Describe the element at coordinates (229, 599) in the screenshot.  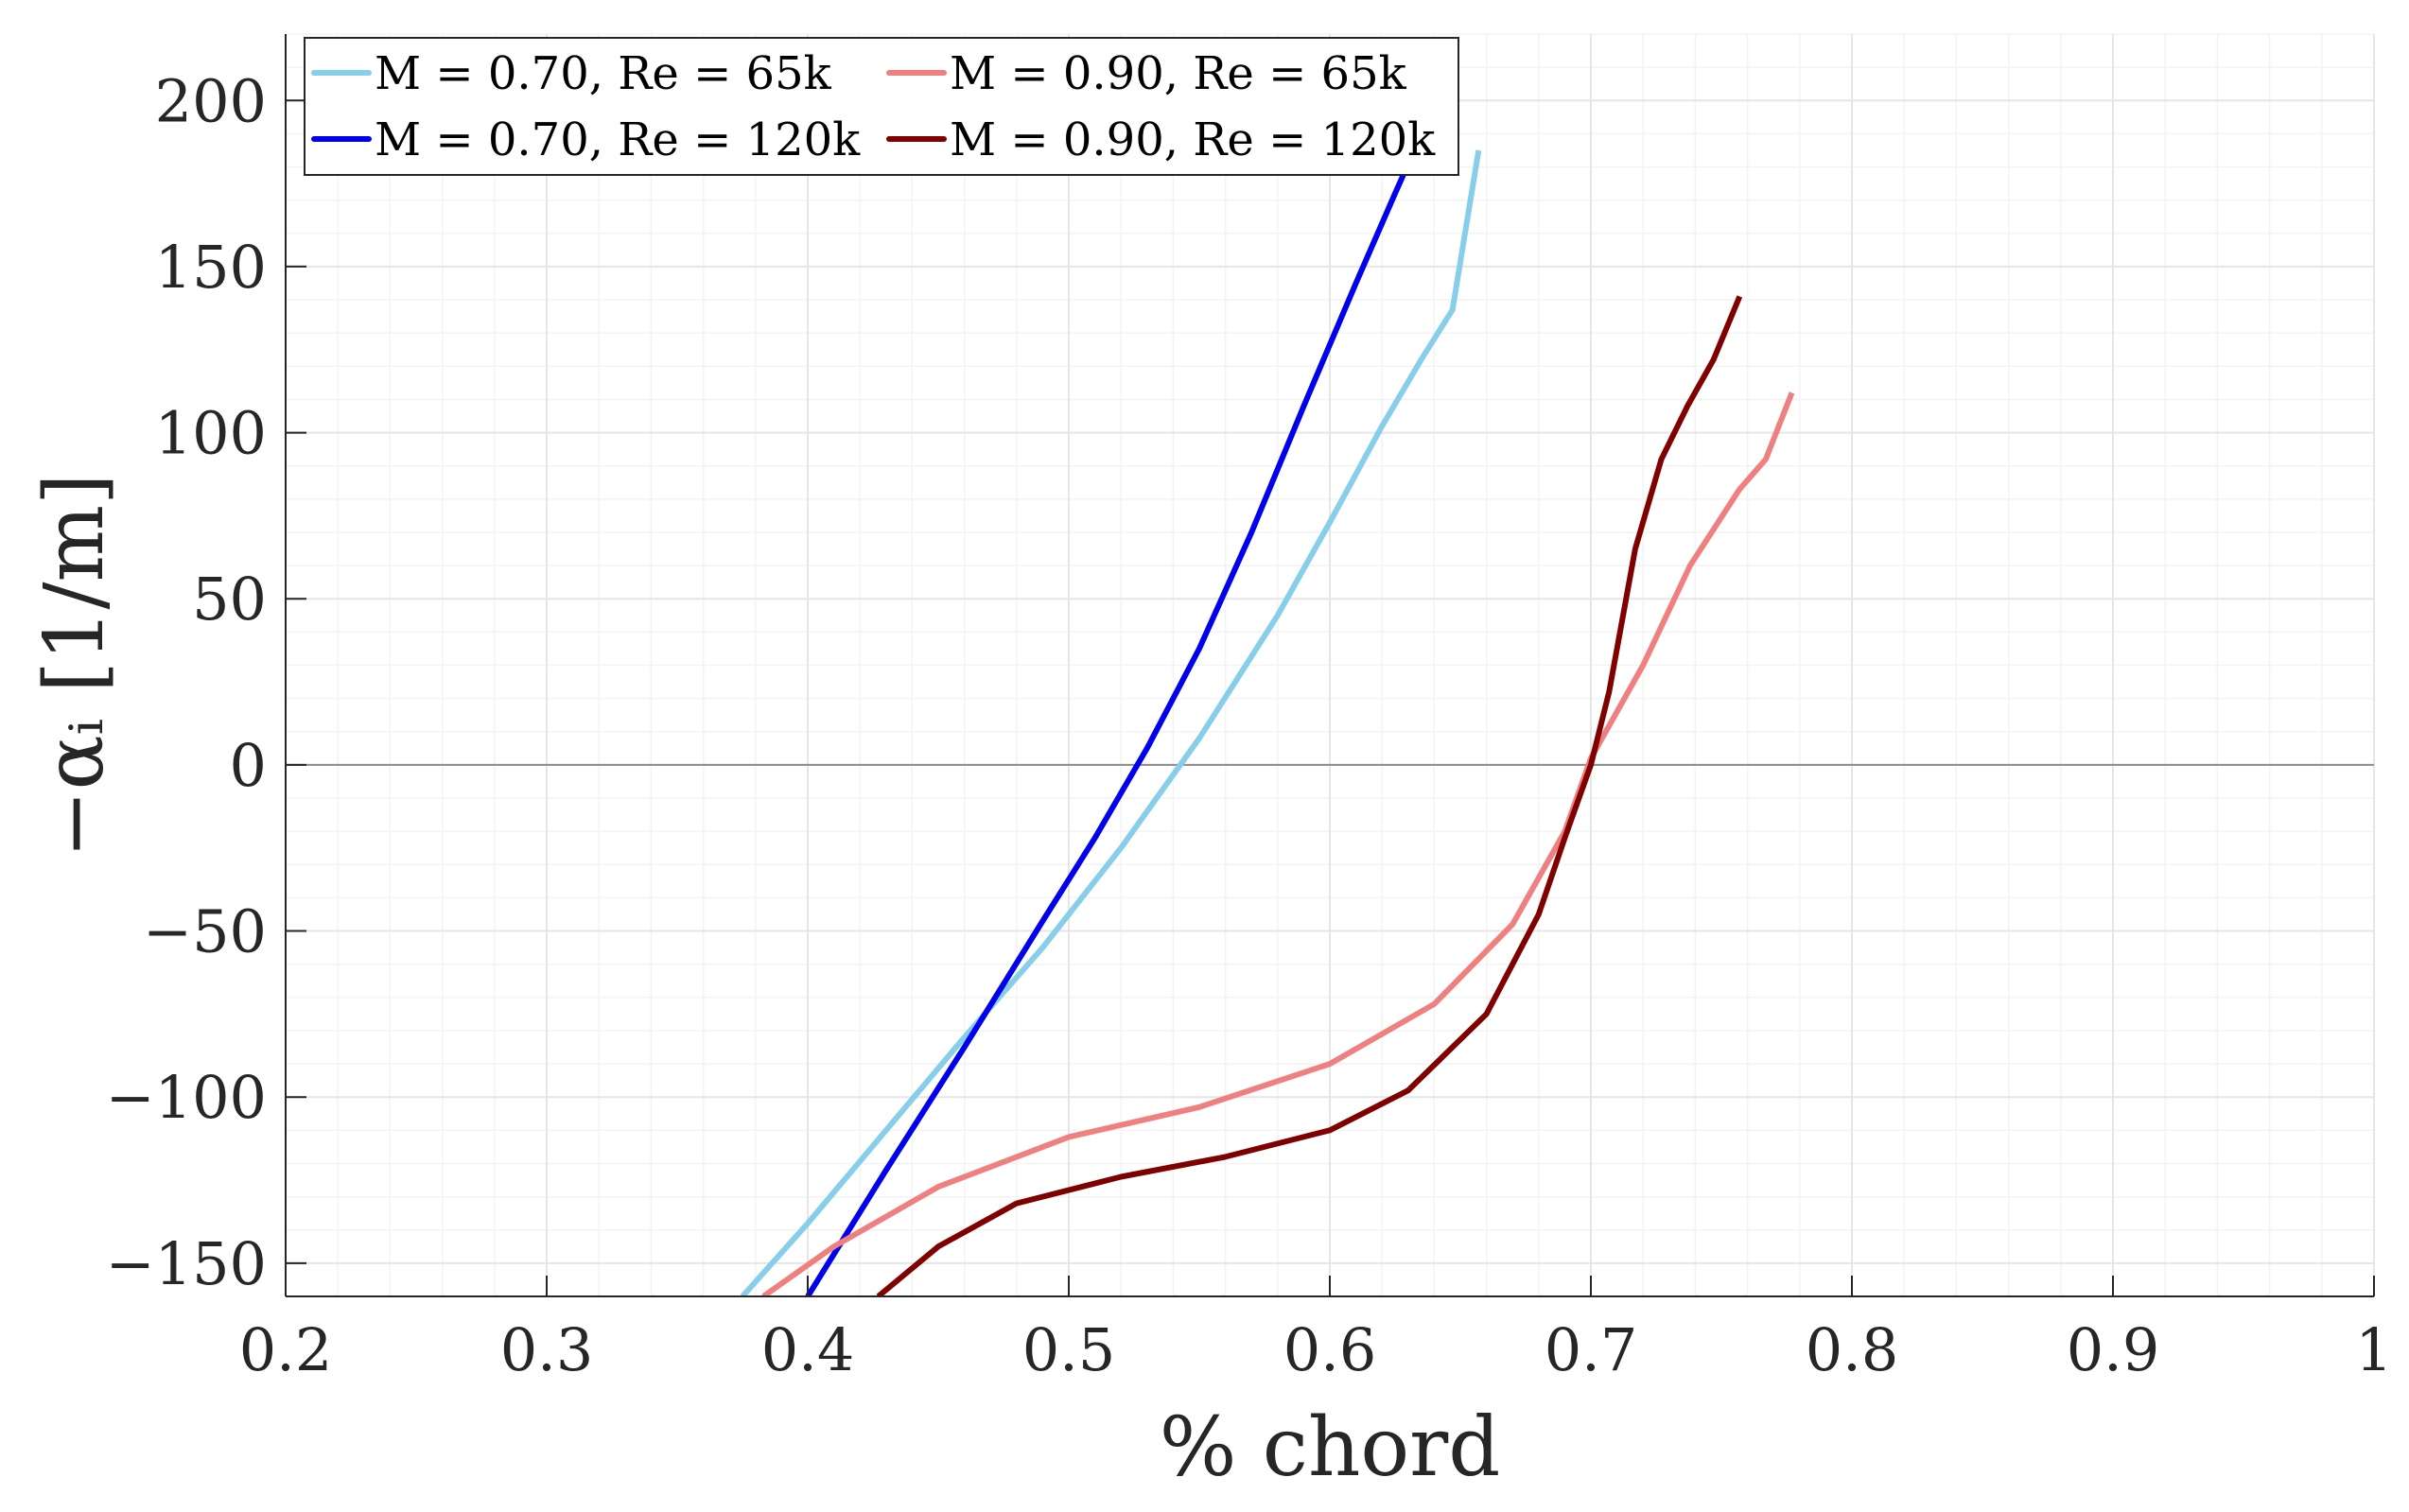
I see `y-tick-label: 50` at that location.